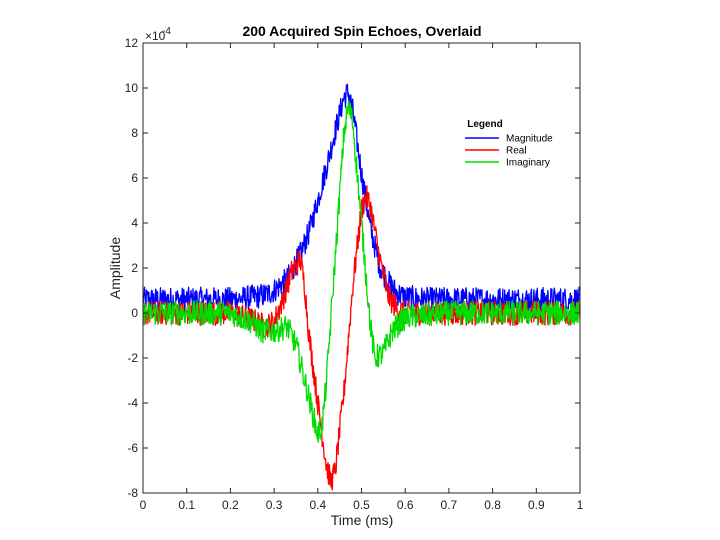  I want to click on x-tick-label: 0.6, so click(405, 505).